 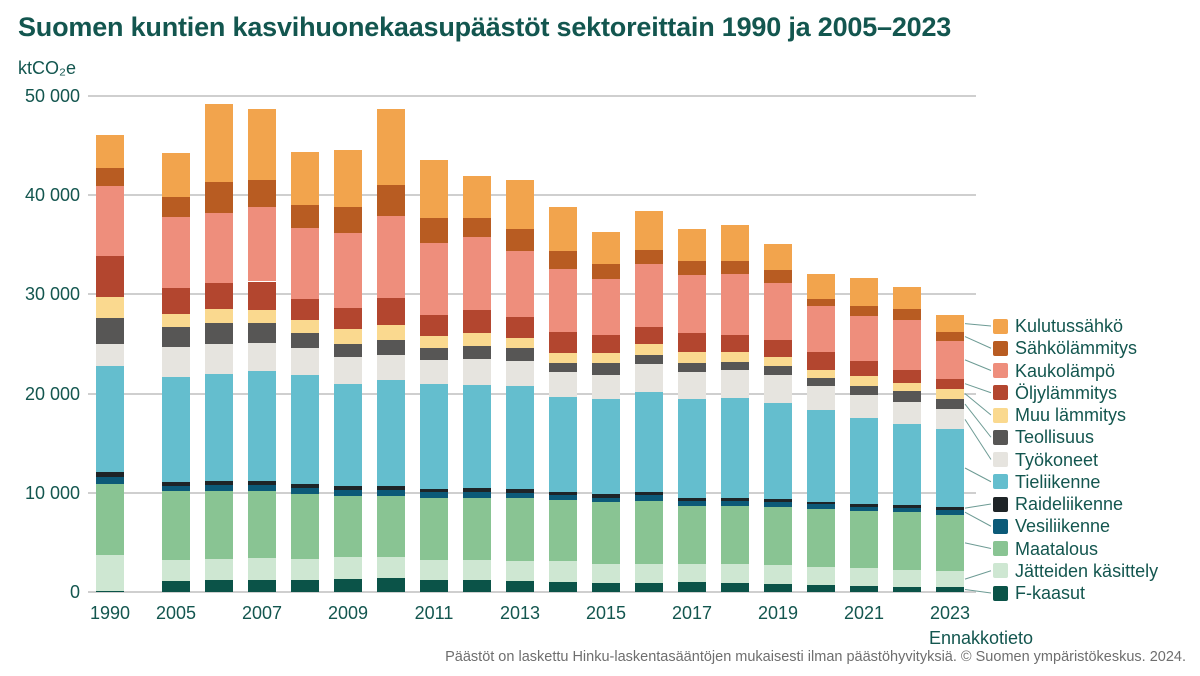 What do you see at coordinates (1065, 348) in the screenshot?
I see `legend-item-sahkolammitys: Sähkölämmitys` at bounding box center [1065, 348].